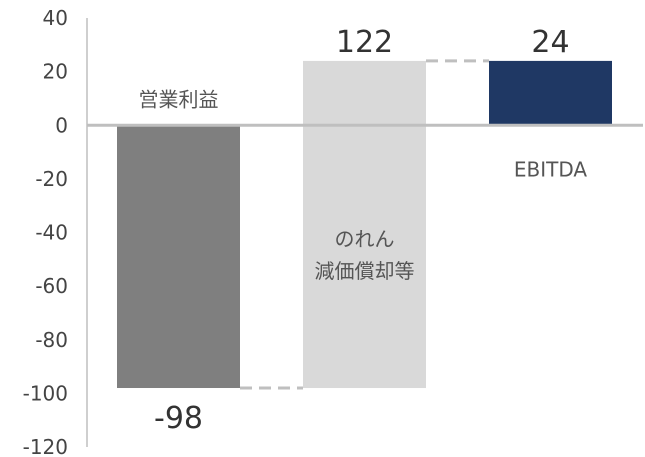  I want to click on y-tick-label: -60, so click(51, 286).